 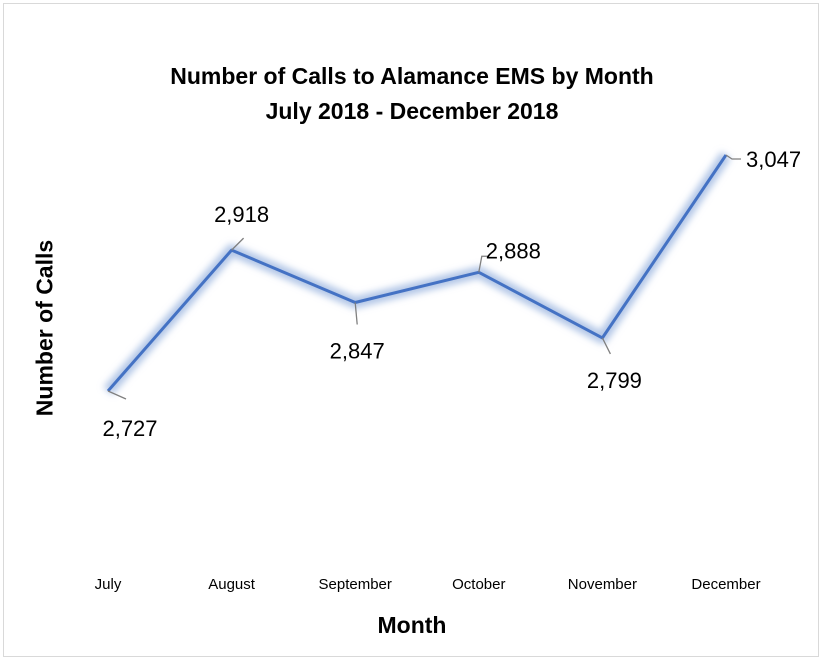 What do you see at coordinates (232, 584) in the screenshot?
I see `x-tick-label: August` at bounding box center [232, 584].